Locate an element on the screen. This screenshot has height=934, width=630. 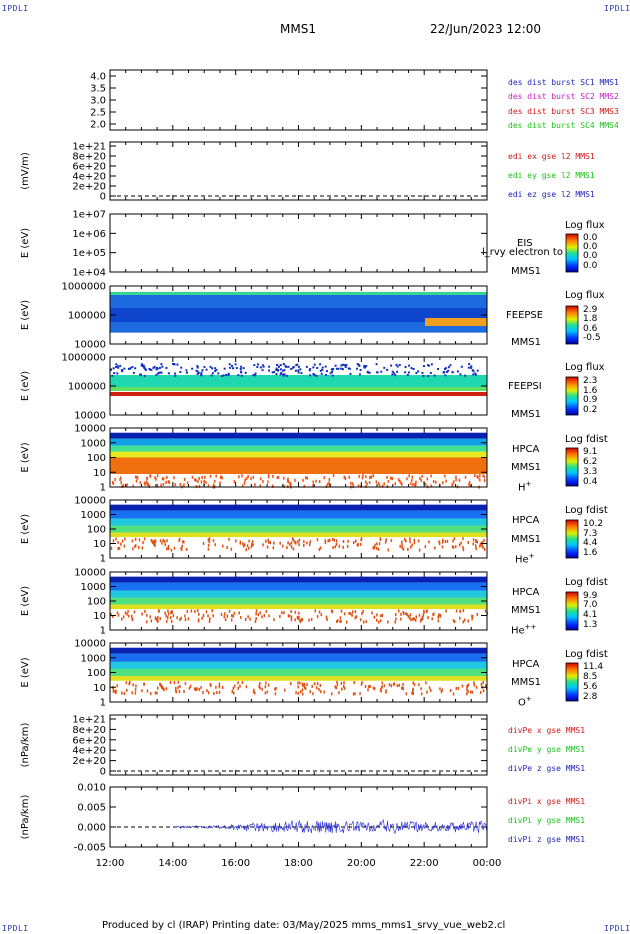
y-tick-label: 1e+05 is located at coordinates (89, 253).